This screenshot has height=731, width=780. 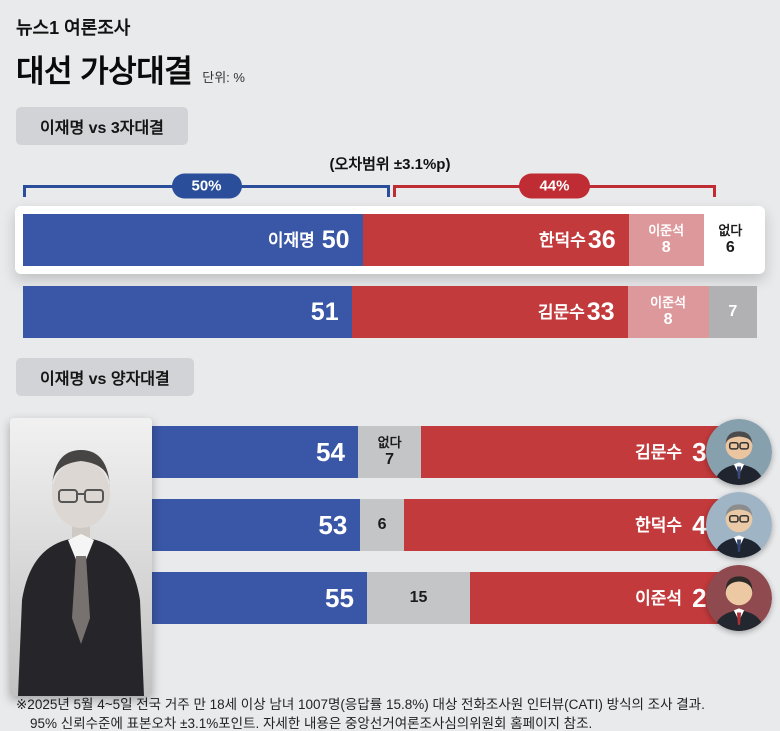 What do you see at coordinates (339, 598) in the screenshot?
I see `segment-value: 55` at bounding box center [339, 598].